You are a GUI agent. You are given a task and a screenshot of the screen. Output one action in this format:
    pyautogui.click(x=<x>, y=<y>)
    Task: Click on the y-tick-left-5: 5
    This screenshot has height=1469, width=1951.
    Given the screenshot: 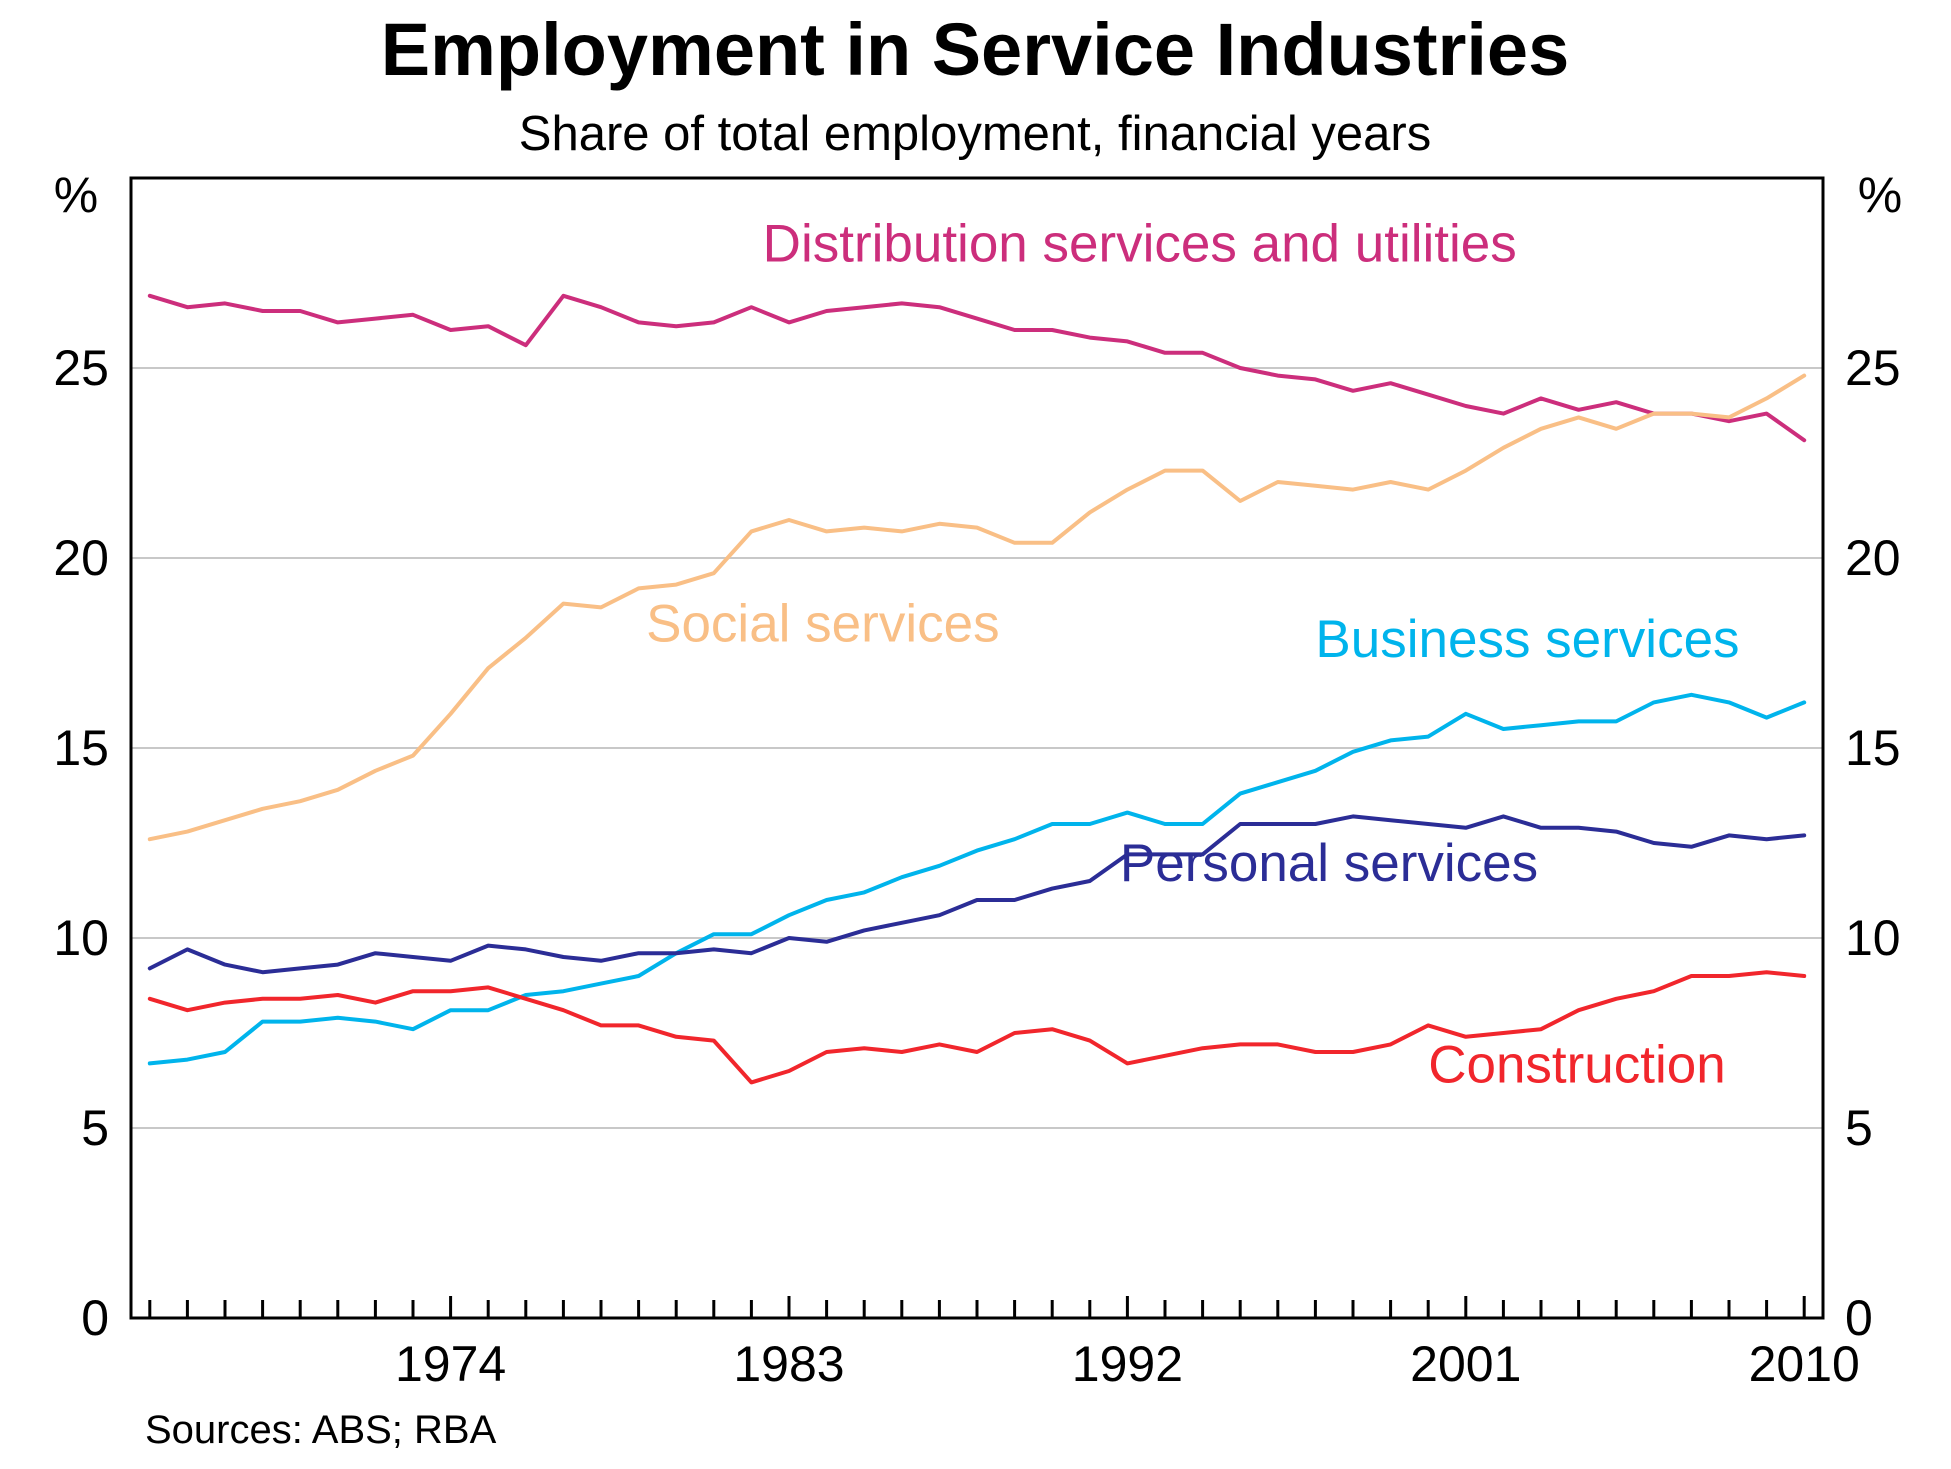 What is the action you would take?
    pyautogui.click(x=95, y=1128)
    